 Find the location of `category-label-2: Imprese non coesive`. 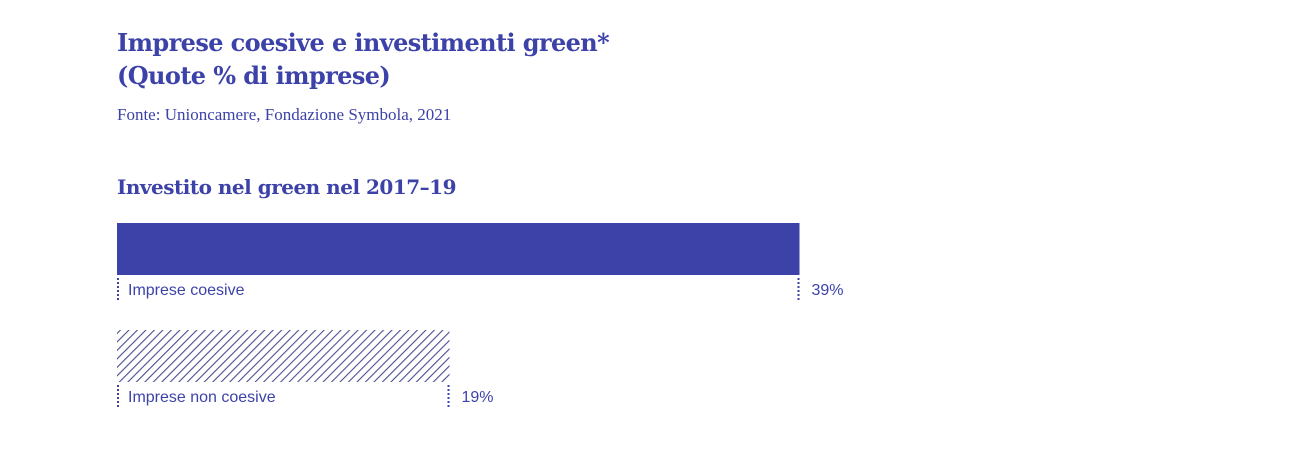

category-label-2: Imprese non coesive is located at coordinates (202, 397).